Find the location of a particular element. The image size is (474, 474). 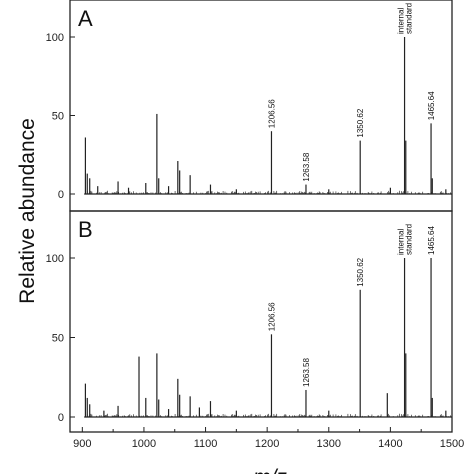

y-axis-label: Relative abundance is located at coordinates (27, 211).